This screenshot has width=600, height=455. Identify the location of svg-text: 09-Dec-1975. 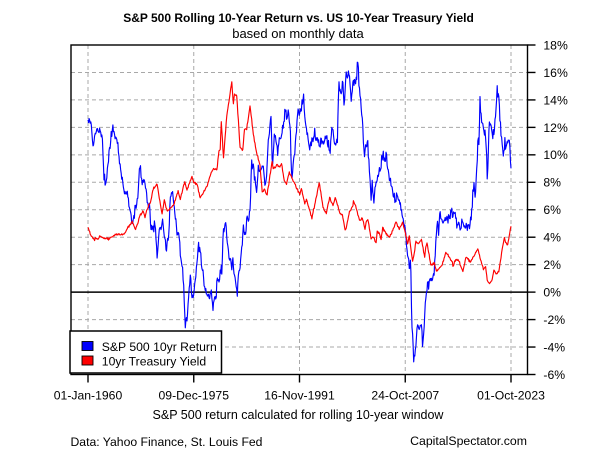
(194, 396).